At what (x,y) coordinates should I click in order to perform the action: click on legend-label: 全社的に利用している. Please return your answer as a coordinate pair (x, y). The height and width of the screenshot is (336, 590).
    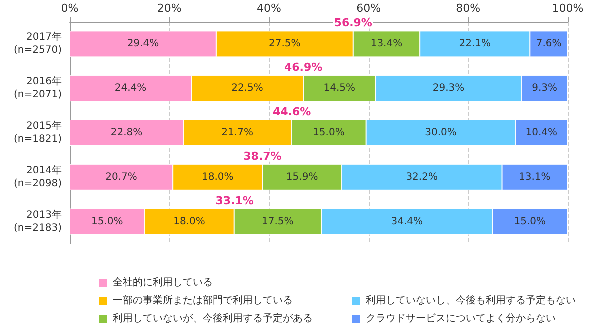
    Looking at the image, I should click on (163, 282).